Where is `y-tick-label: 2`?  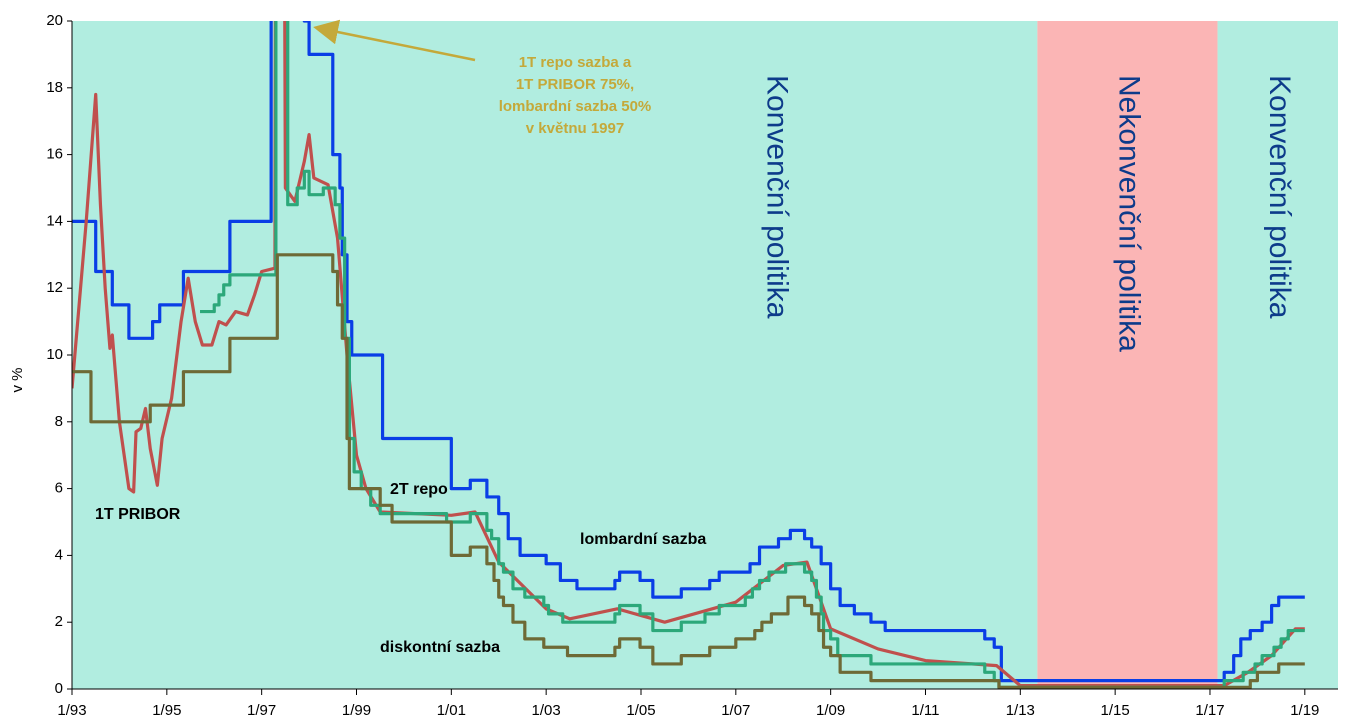
y-tick-label: 2 is located at coordinates (59, 621).